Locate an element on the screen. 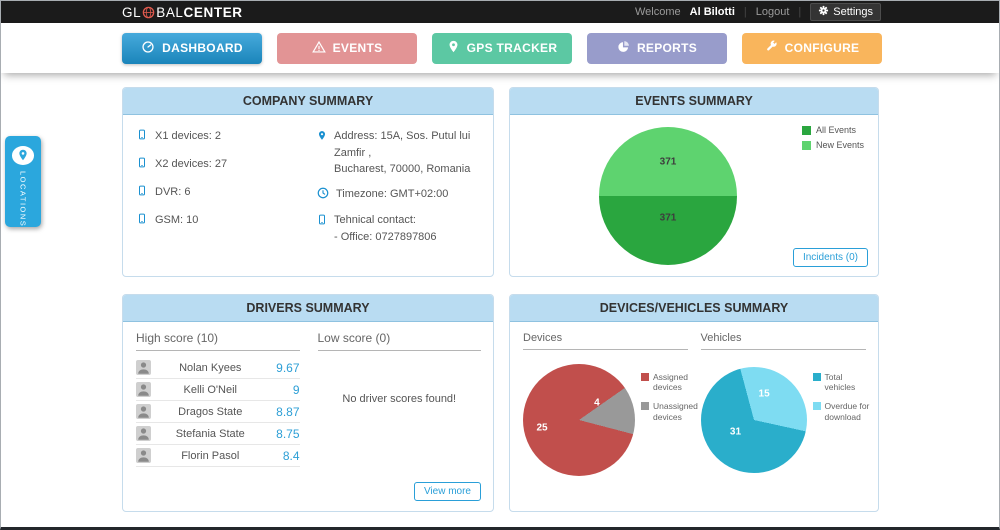 The image size is (1000, 530). pie-value-label: 25 is located at coordinates (542, 428).